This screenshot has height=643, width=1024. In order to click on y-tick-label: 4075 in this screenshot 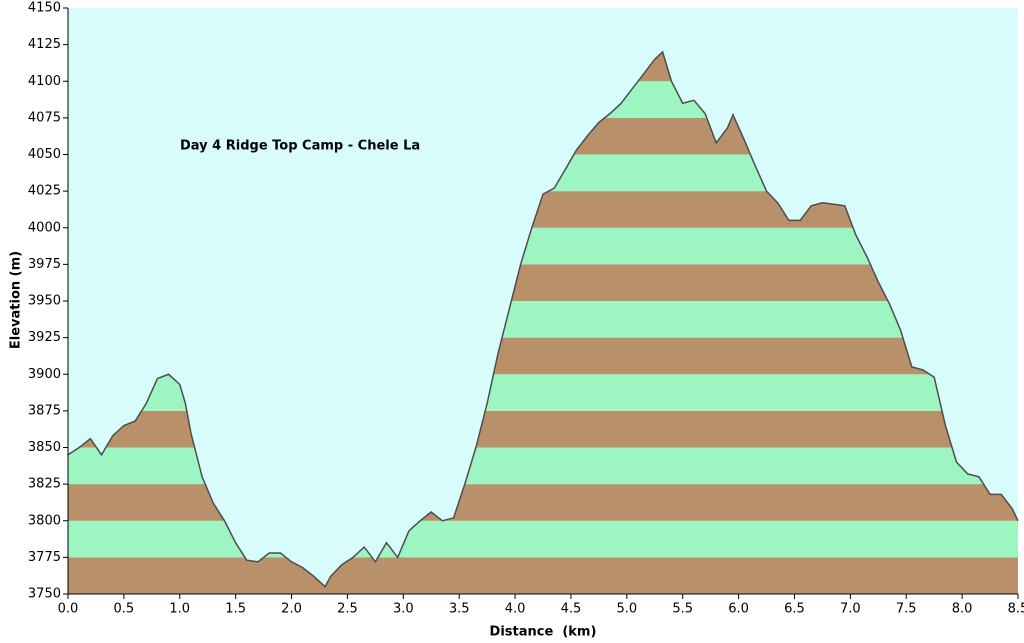, I will do `click(44, 117)`.